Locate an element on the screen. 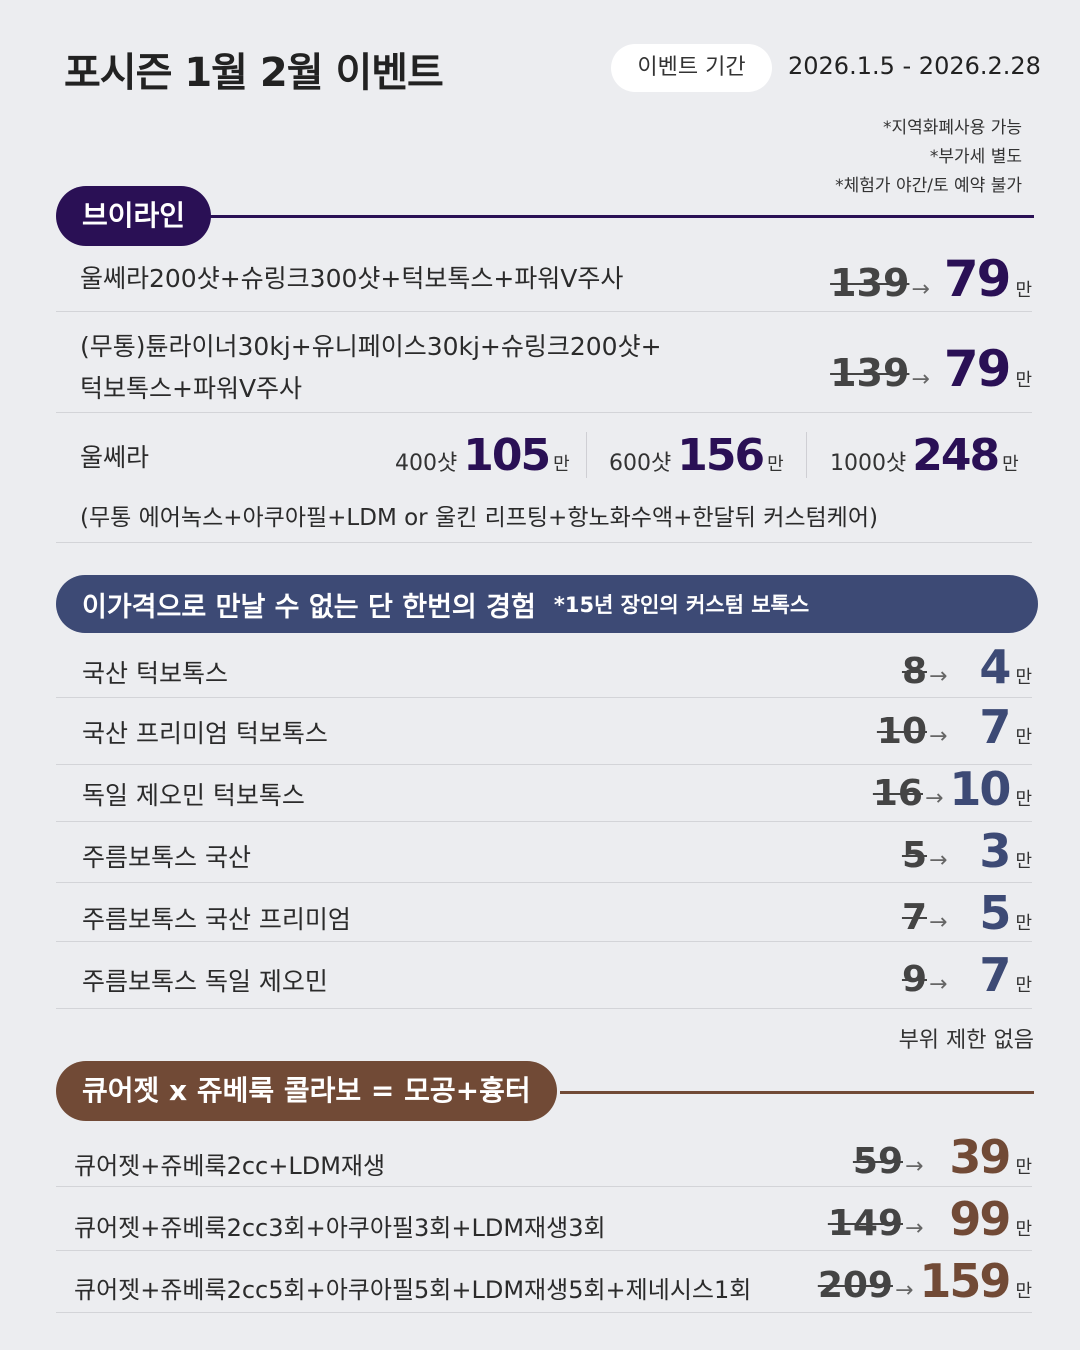  ulthera-tier-1000: 1000샷 248 만 is located at coordinates (924, 455).